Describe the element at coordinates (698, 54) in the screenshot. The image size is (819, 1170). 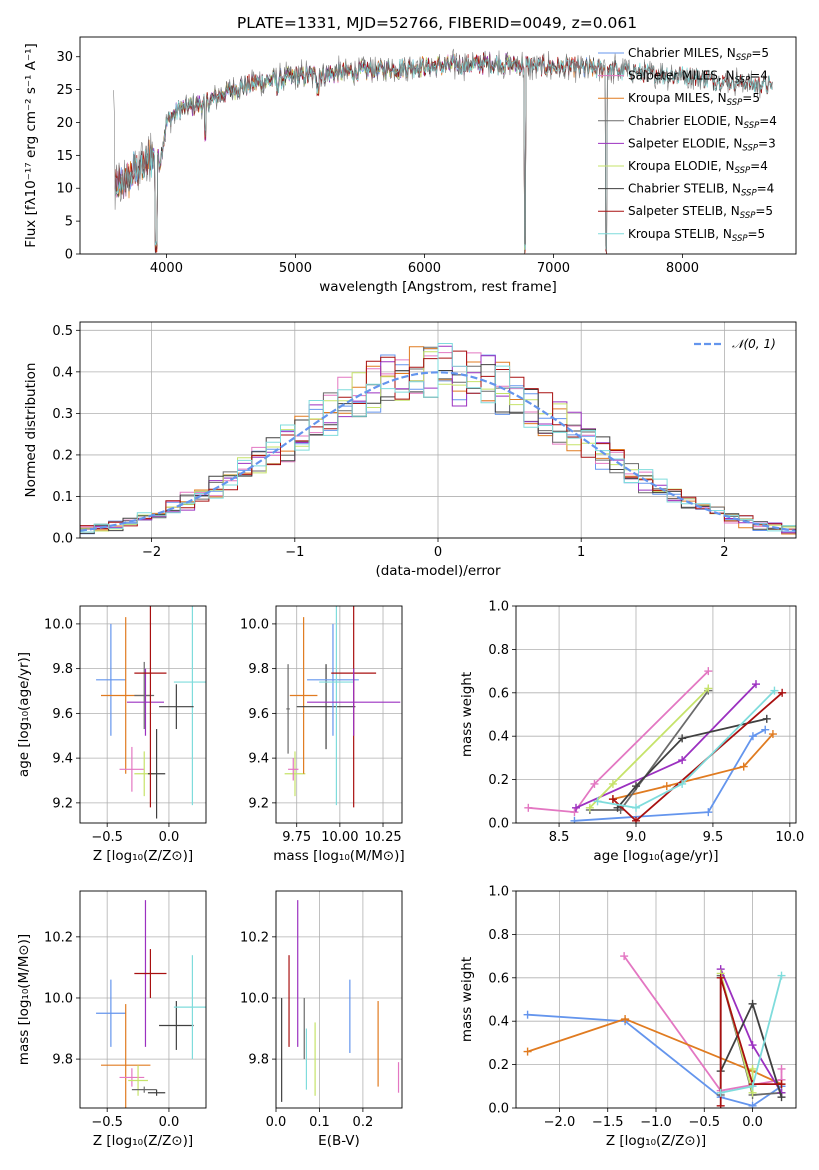
I see `legend-label: Chabrier MILES, NSSP=5` at that location.